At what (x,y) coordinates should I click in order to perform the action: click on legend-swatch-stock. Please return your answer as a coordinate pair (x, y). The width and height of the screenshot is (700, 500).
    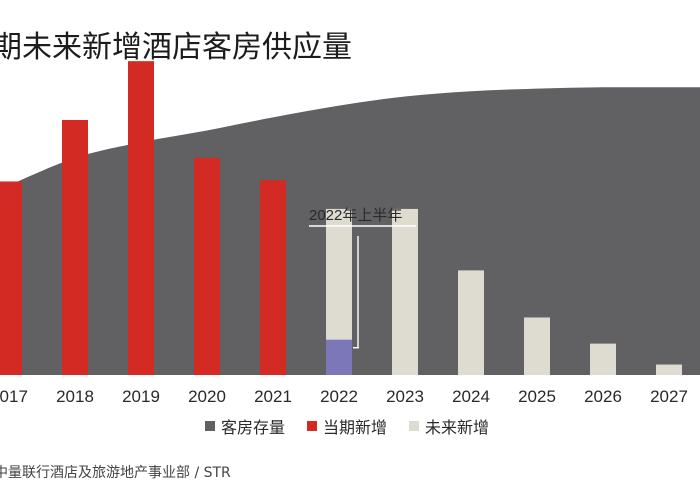
    Looking at the image, I should click on (210, 426).